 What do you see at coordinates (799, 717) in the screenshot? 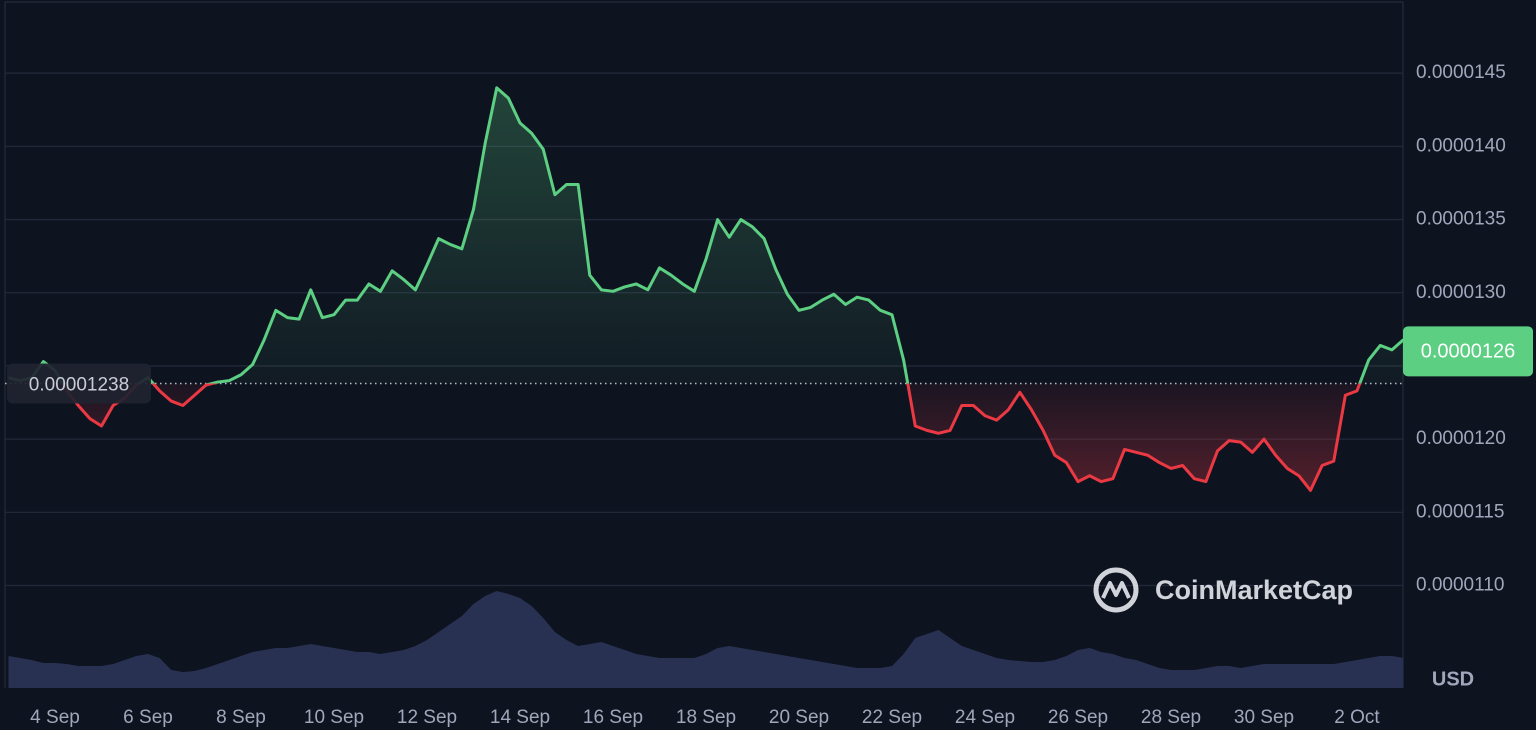
I see `x-tick-label: 20 Sep` at bounding box center [799, 717].